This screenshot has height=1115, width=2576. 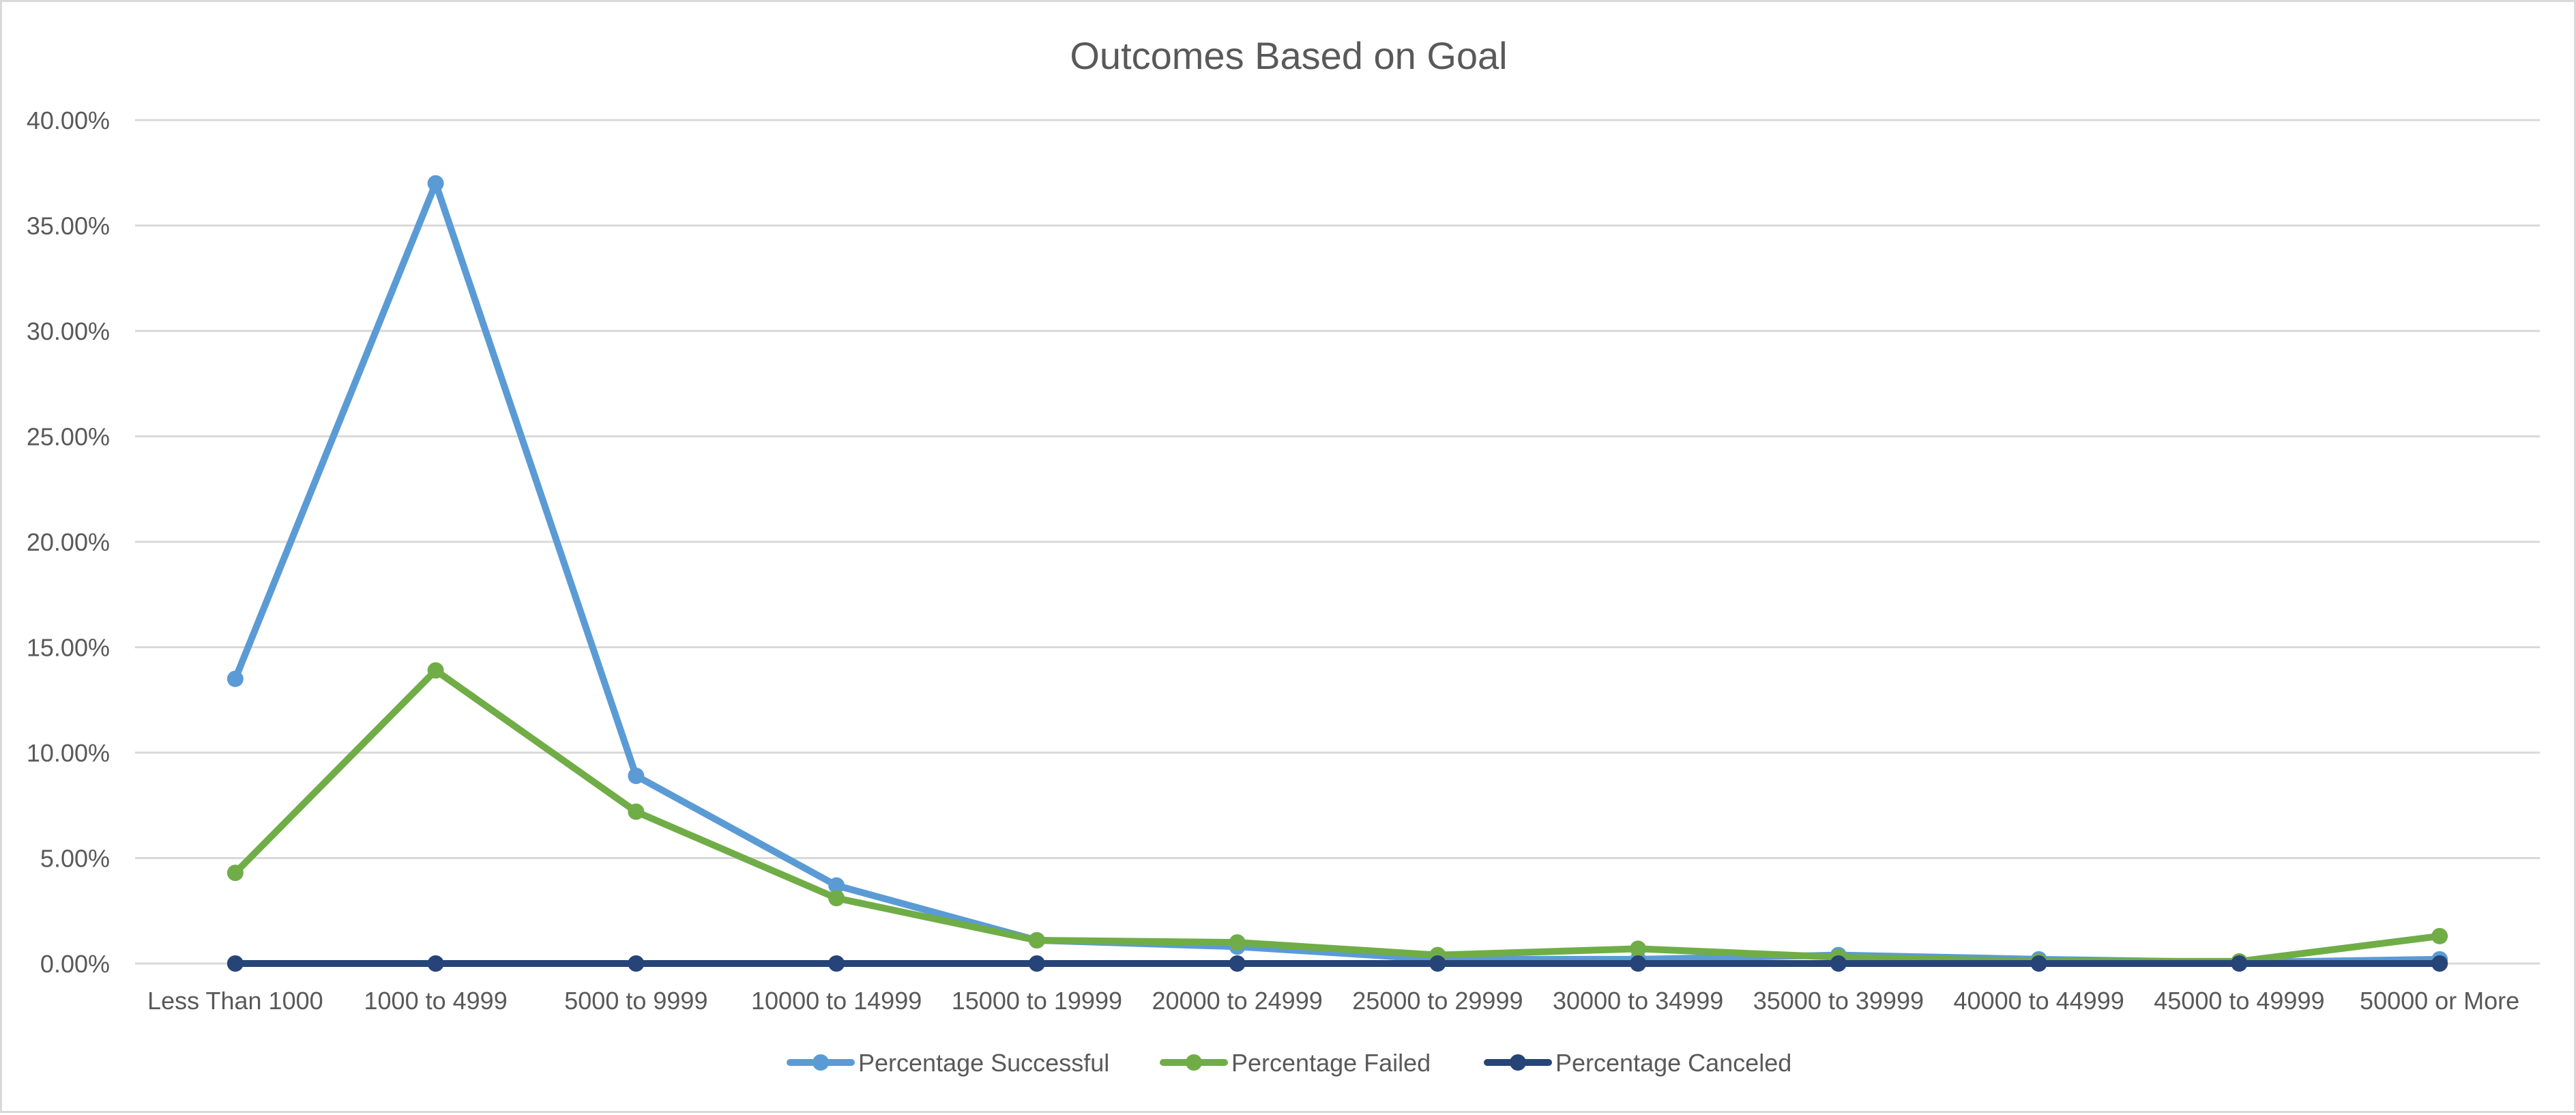 What do you see at coordinates (1437, 1001) in the screenshot?
I see `x-tick-label: 25000 to 29999` at bounding box center [1437, 1001].